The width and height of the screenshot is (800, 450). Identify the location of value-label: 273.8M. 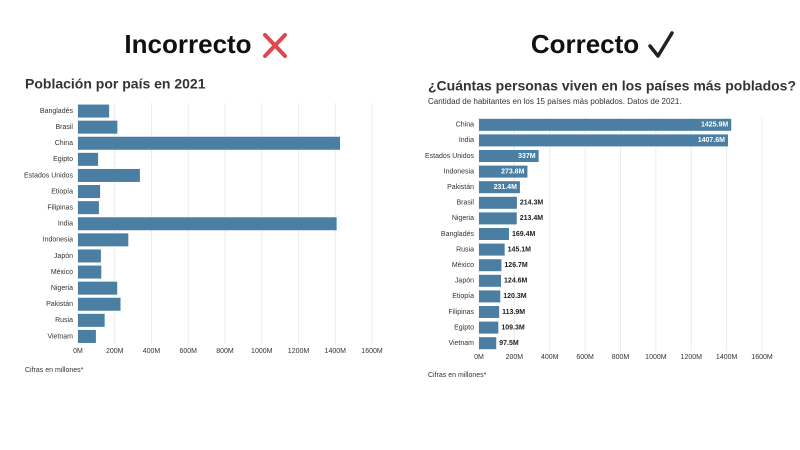
(513, 171).